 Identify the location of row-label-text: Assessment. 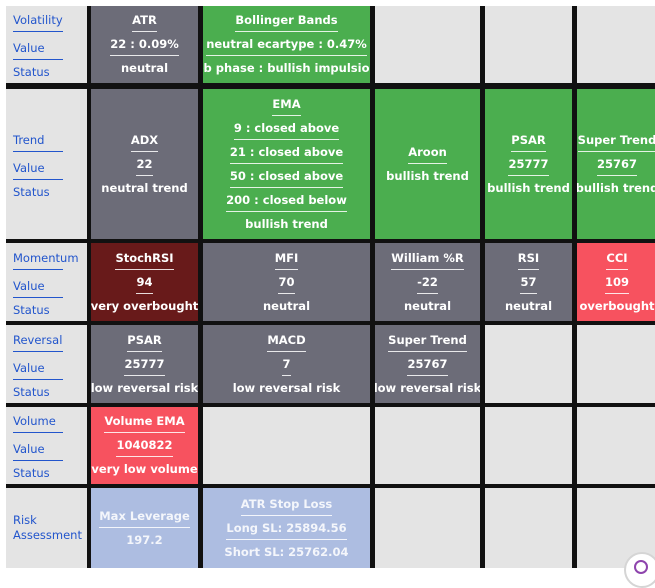
(47, 535).